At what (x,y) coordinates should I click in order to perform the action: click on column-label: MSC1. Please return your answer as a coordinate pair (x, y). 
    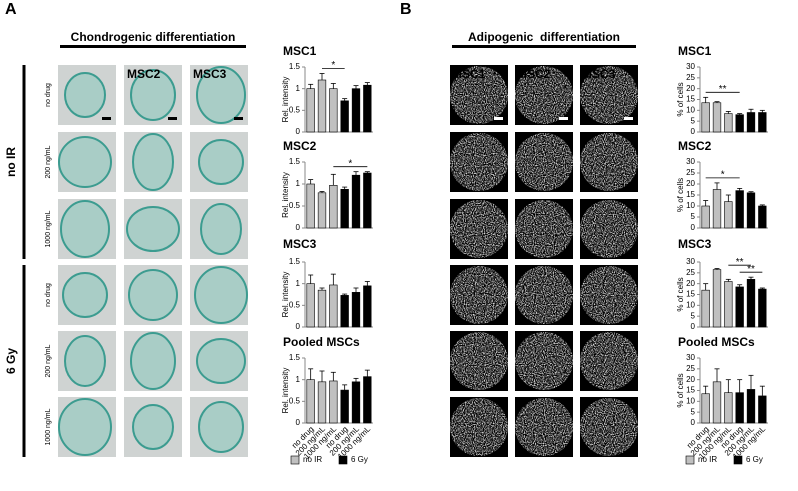
    Looking at the image, I should click on (469, 74).